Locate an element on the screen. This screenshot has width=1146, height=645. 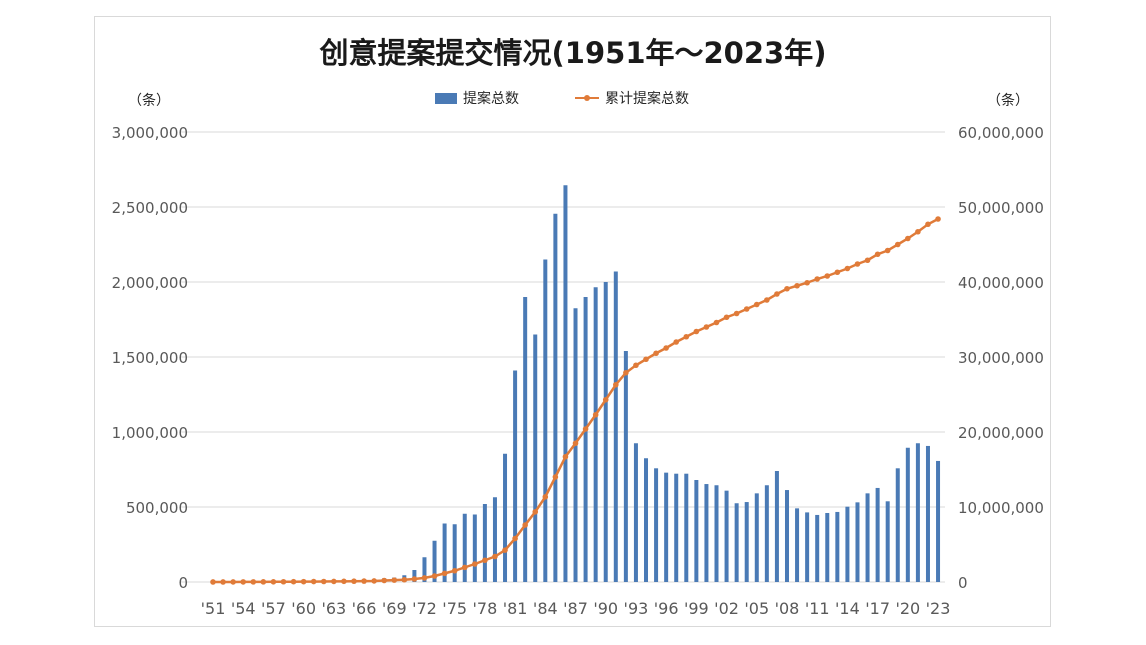
legend: 提案总数 累计提案总数 is located at coordinates (573, 98).